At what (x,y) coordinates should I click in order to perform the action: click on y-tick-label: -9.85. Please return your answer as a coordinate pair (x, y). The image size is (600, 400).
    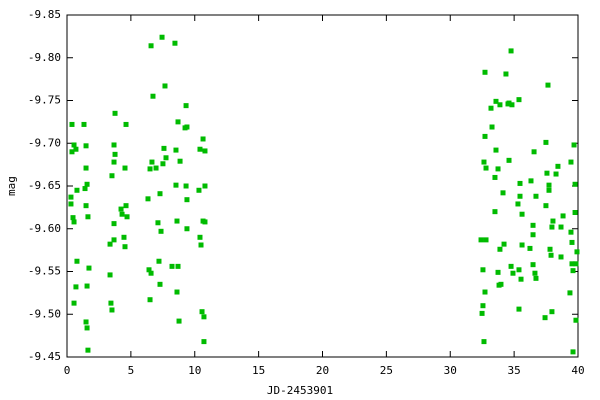
    Looking at the image, I should click on (44, 14).